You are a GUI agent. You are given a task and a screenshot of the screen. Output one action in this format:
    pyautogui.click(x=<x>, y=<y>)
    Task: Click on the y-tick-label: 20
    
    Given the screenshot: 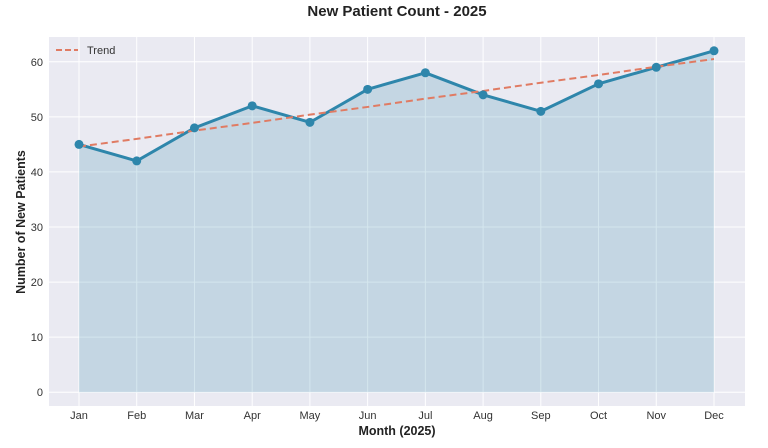 What is the action you would take?
    pyautogui.click(x=37, y=283)
    